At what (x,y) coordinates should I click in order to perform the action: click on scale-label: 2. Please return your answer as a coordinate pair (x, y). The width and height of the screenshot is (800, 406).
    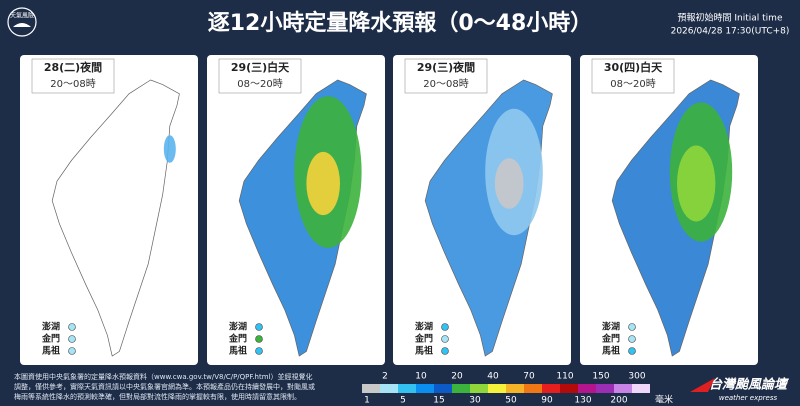
    Looking at the image, I should click on (385, 377).